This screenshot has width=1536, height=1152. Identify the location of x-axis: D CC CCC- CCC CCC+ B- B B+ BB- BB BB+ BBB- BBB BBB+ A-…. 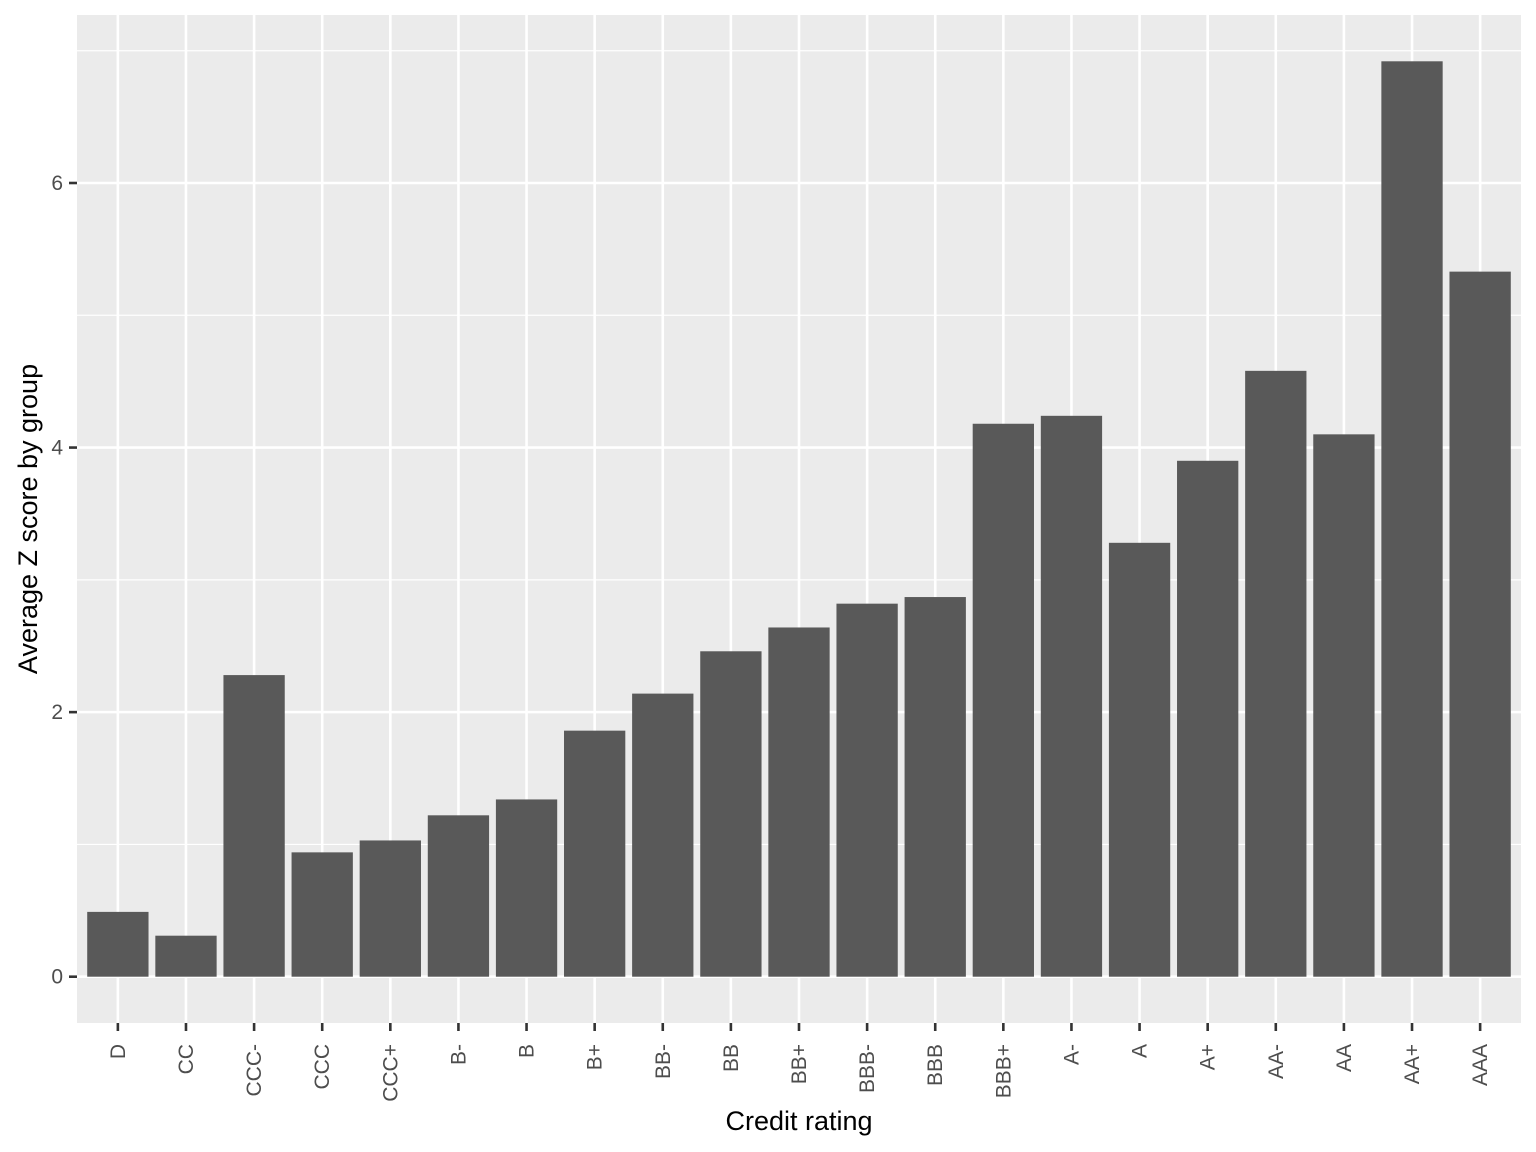
(799, 1062).